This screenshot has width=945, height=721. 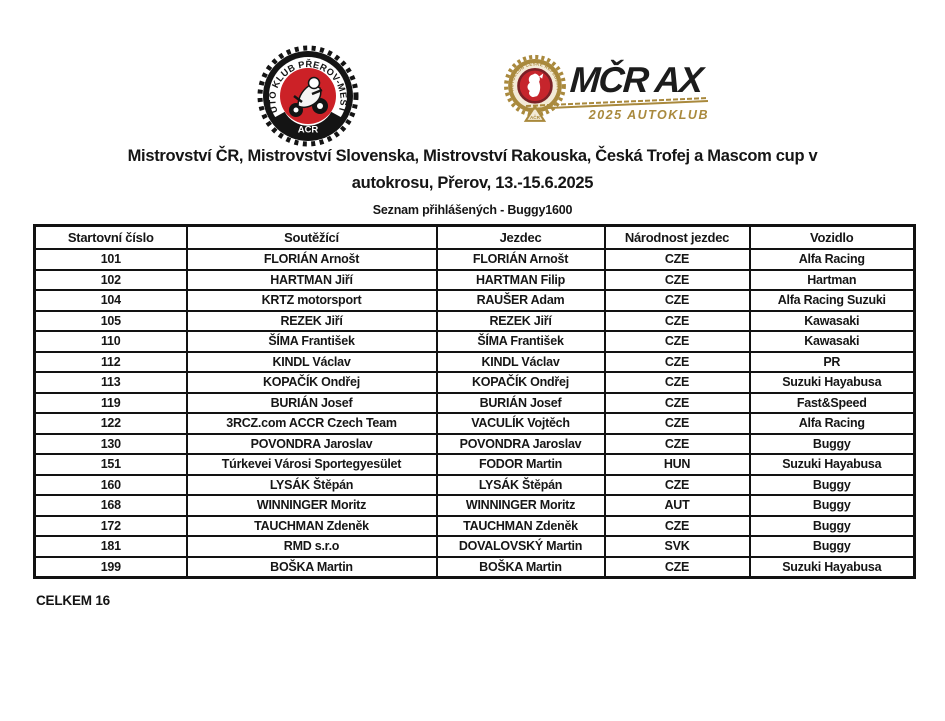 I want to click on table-cell: 181, so click(x=110, y=546).